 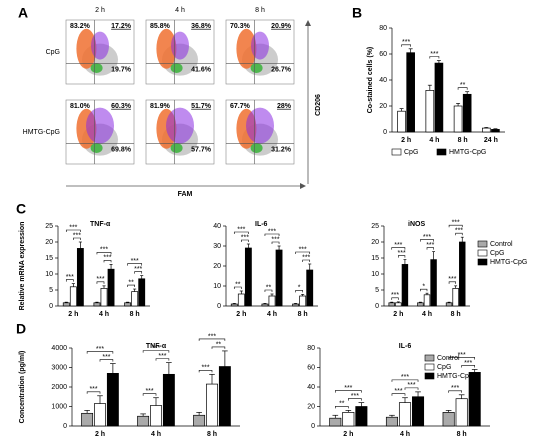 I want to click on y-tick-label: 20, so click(x=311, y=406).